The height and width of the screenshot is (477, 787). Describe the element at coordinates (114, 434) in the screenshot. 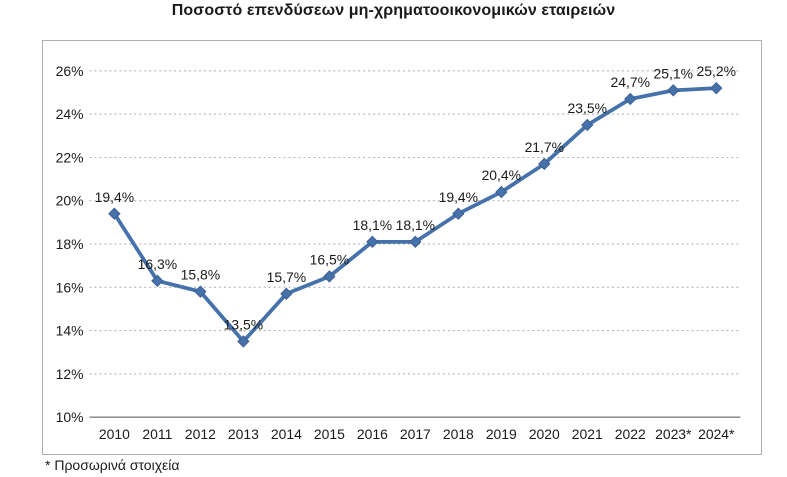

I see `x-axis-tick-label: 2010` at that location.